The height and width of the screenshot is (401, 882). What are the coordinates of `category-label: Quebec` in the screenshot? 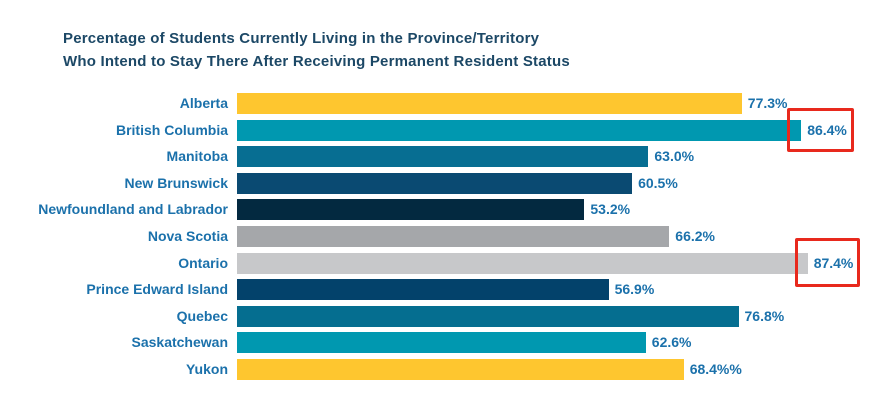 It's located at (202, 315).